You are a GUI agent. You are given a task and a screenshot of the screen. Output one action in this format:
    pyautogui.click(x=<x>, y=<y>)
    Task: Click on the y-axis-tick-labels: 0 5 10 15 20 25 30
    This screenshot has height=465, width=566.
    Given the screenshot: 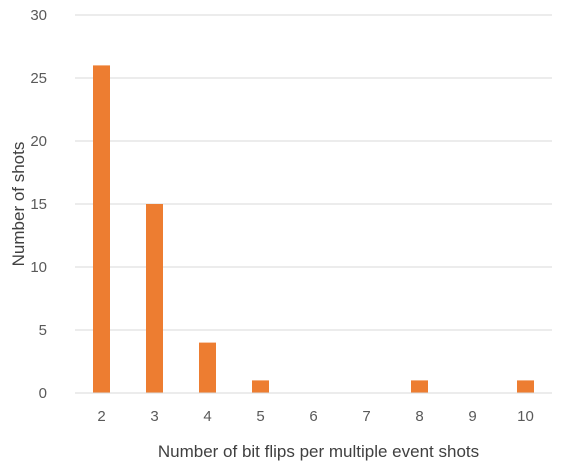 What is the action you would take?
    pyautogui.click(x=38, y=204)
    